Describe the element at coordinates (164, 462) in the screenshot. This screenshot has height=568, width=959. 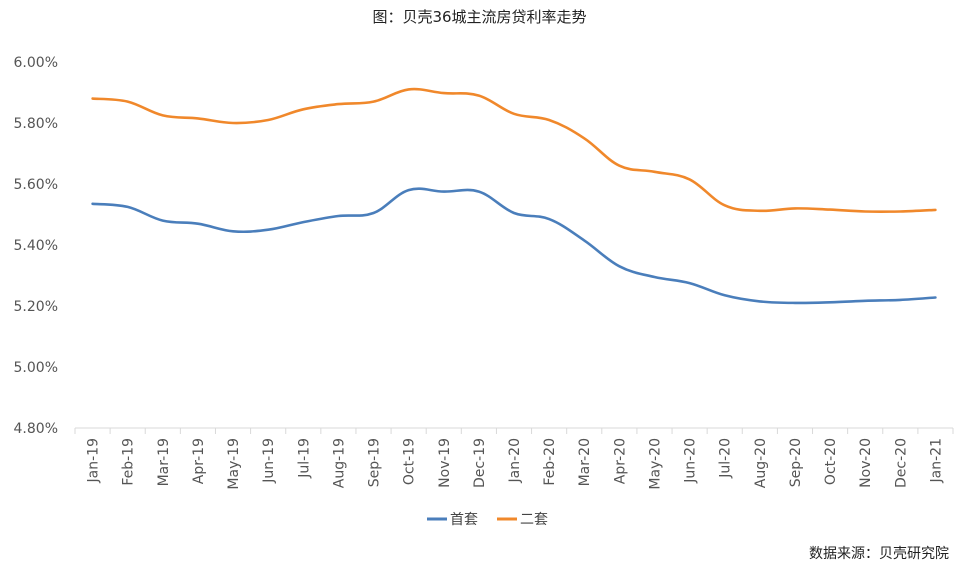
I see `x-tick-label: Mar-19` at that location.